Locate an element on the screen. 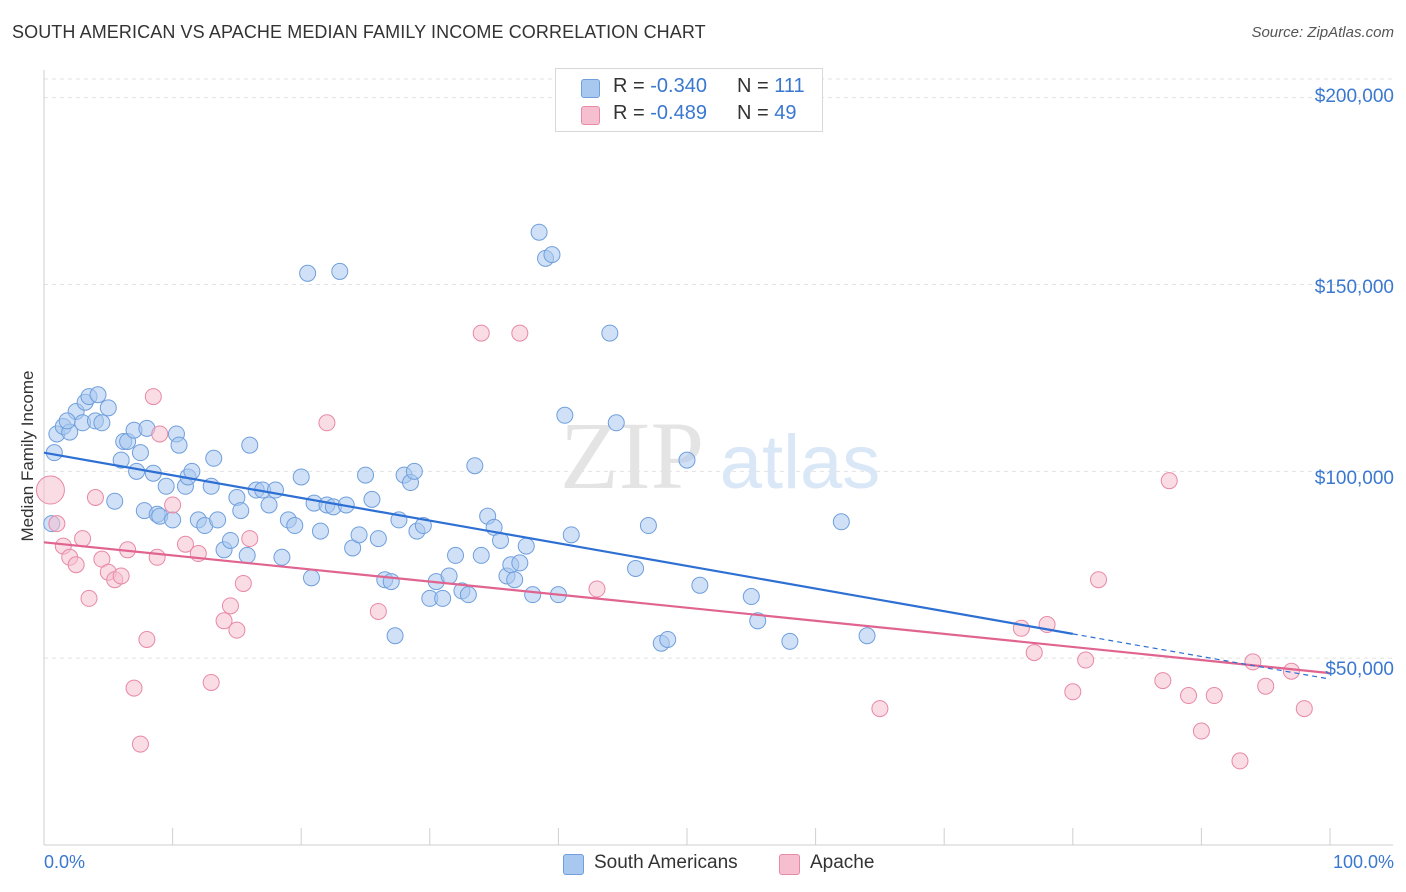 The height and width of the screenshot is (892, 1406). legend-r: R = -0.340 is located at coordinates (660, 86).